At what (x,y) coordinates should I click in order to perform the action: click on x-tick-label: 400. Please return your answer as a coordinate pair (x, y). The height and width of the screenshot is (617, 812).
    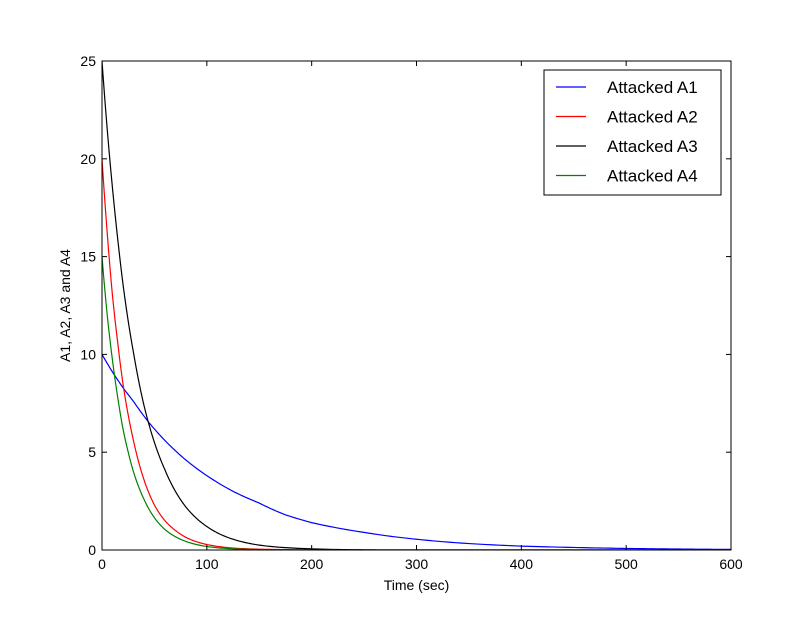
    Looking at the image, I should click on (522, 564).